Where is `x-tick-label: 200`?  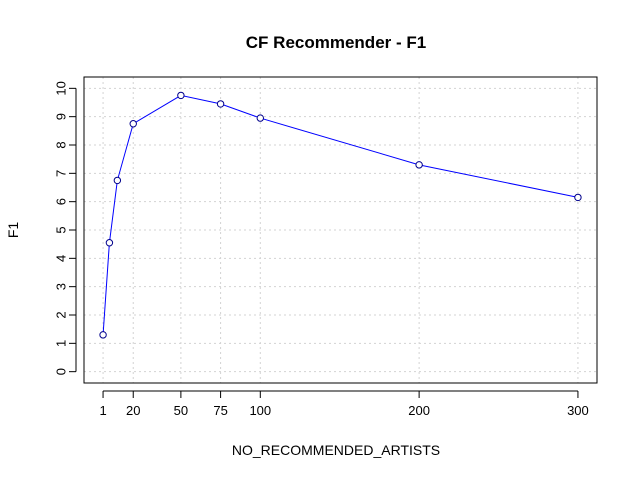 x-tick-label: 200 is located at coordinates (419, 410).